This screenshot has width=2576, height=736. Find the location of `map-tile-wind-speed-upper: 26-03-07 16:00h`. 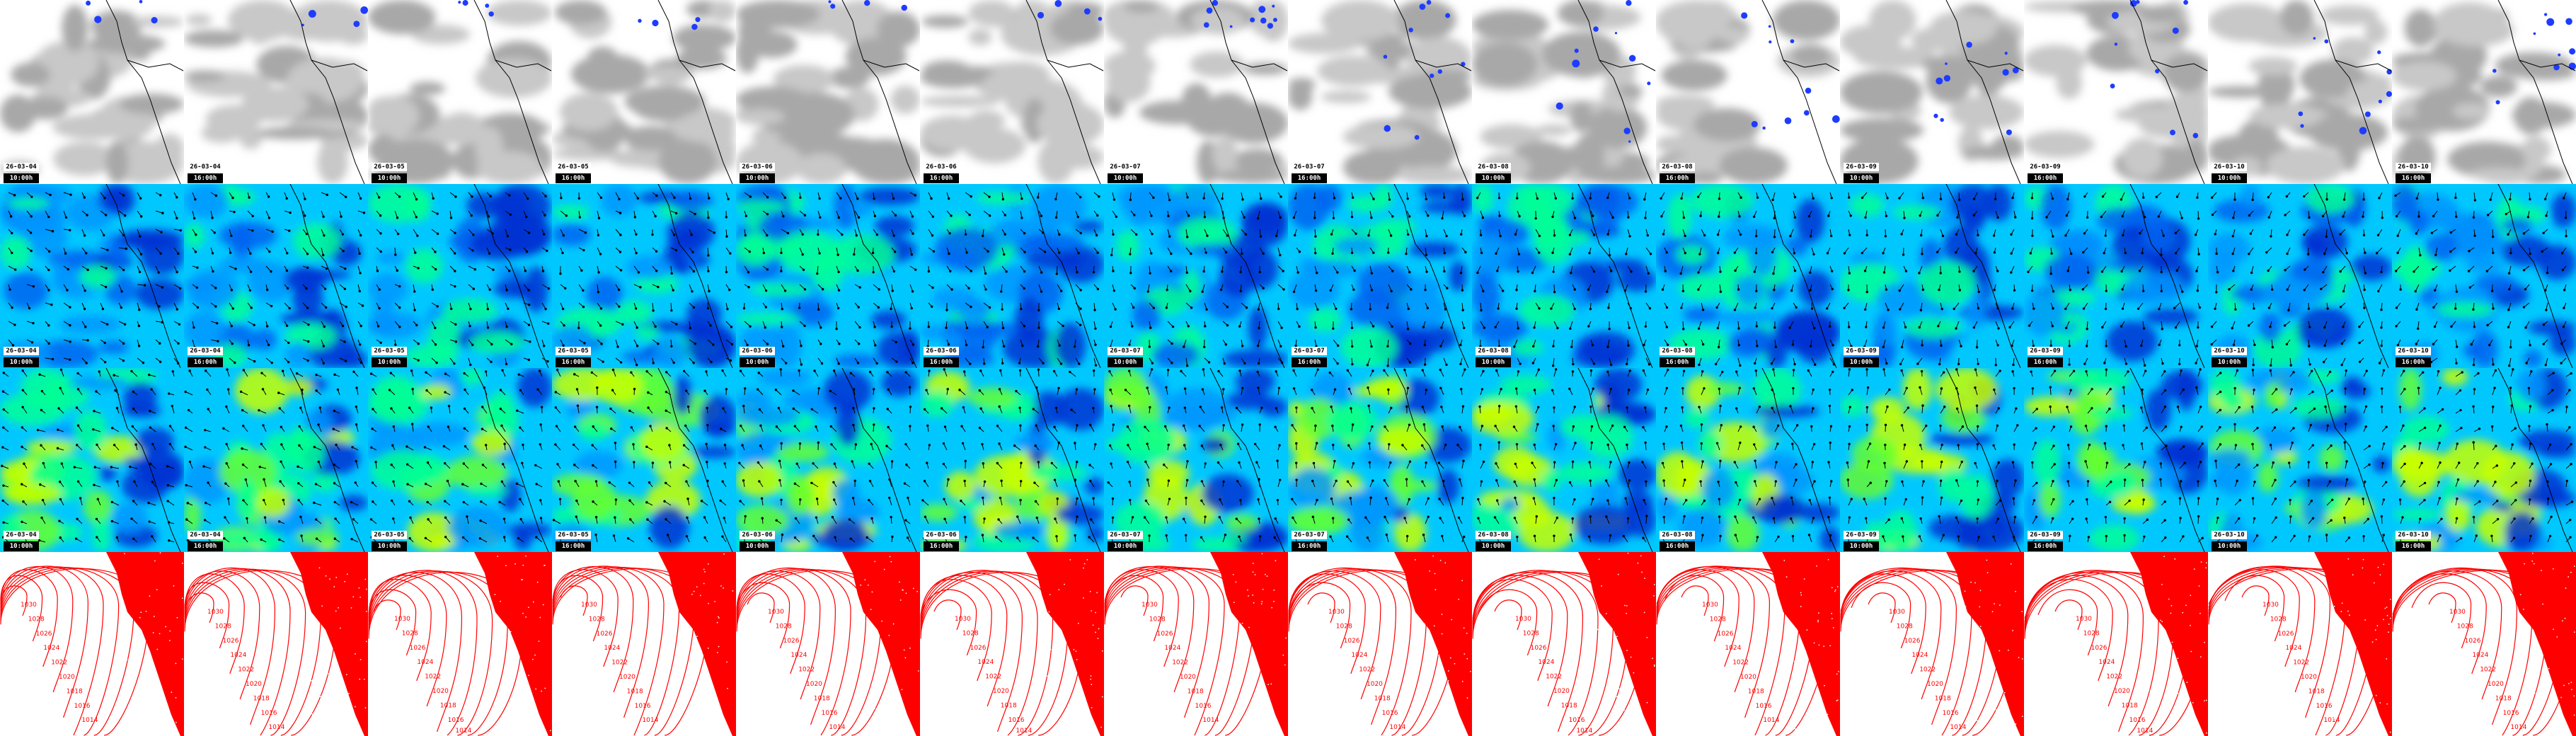

map-tile-wind-speed-upper: 26-03-07 16:00h is located at coordinates (1380, 460).